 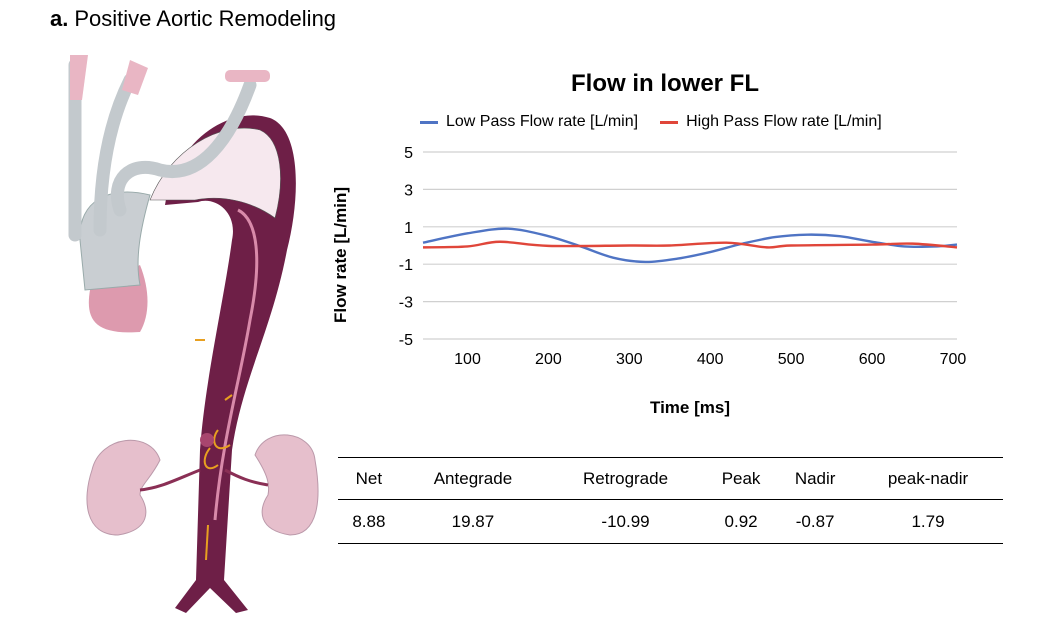 I want to click on kidney-right, so click(x=271, y=485).